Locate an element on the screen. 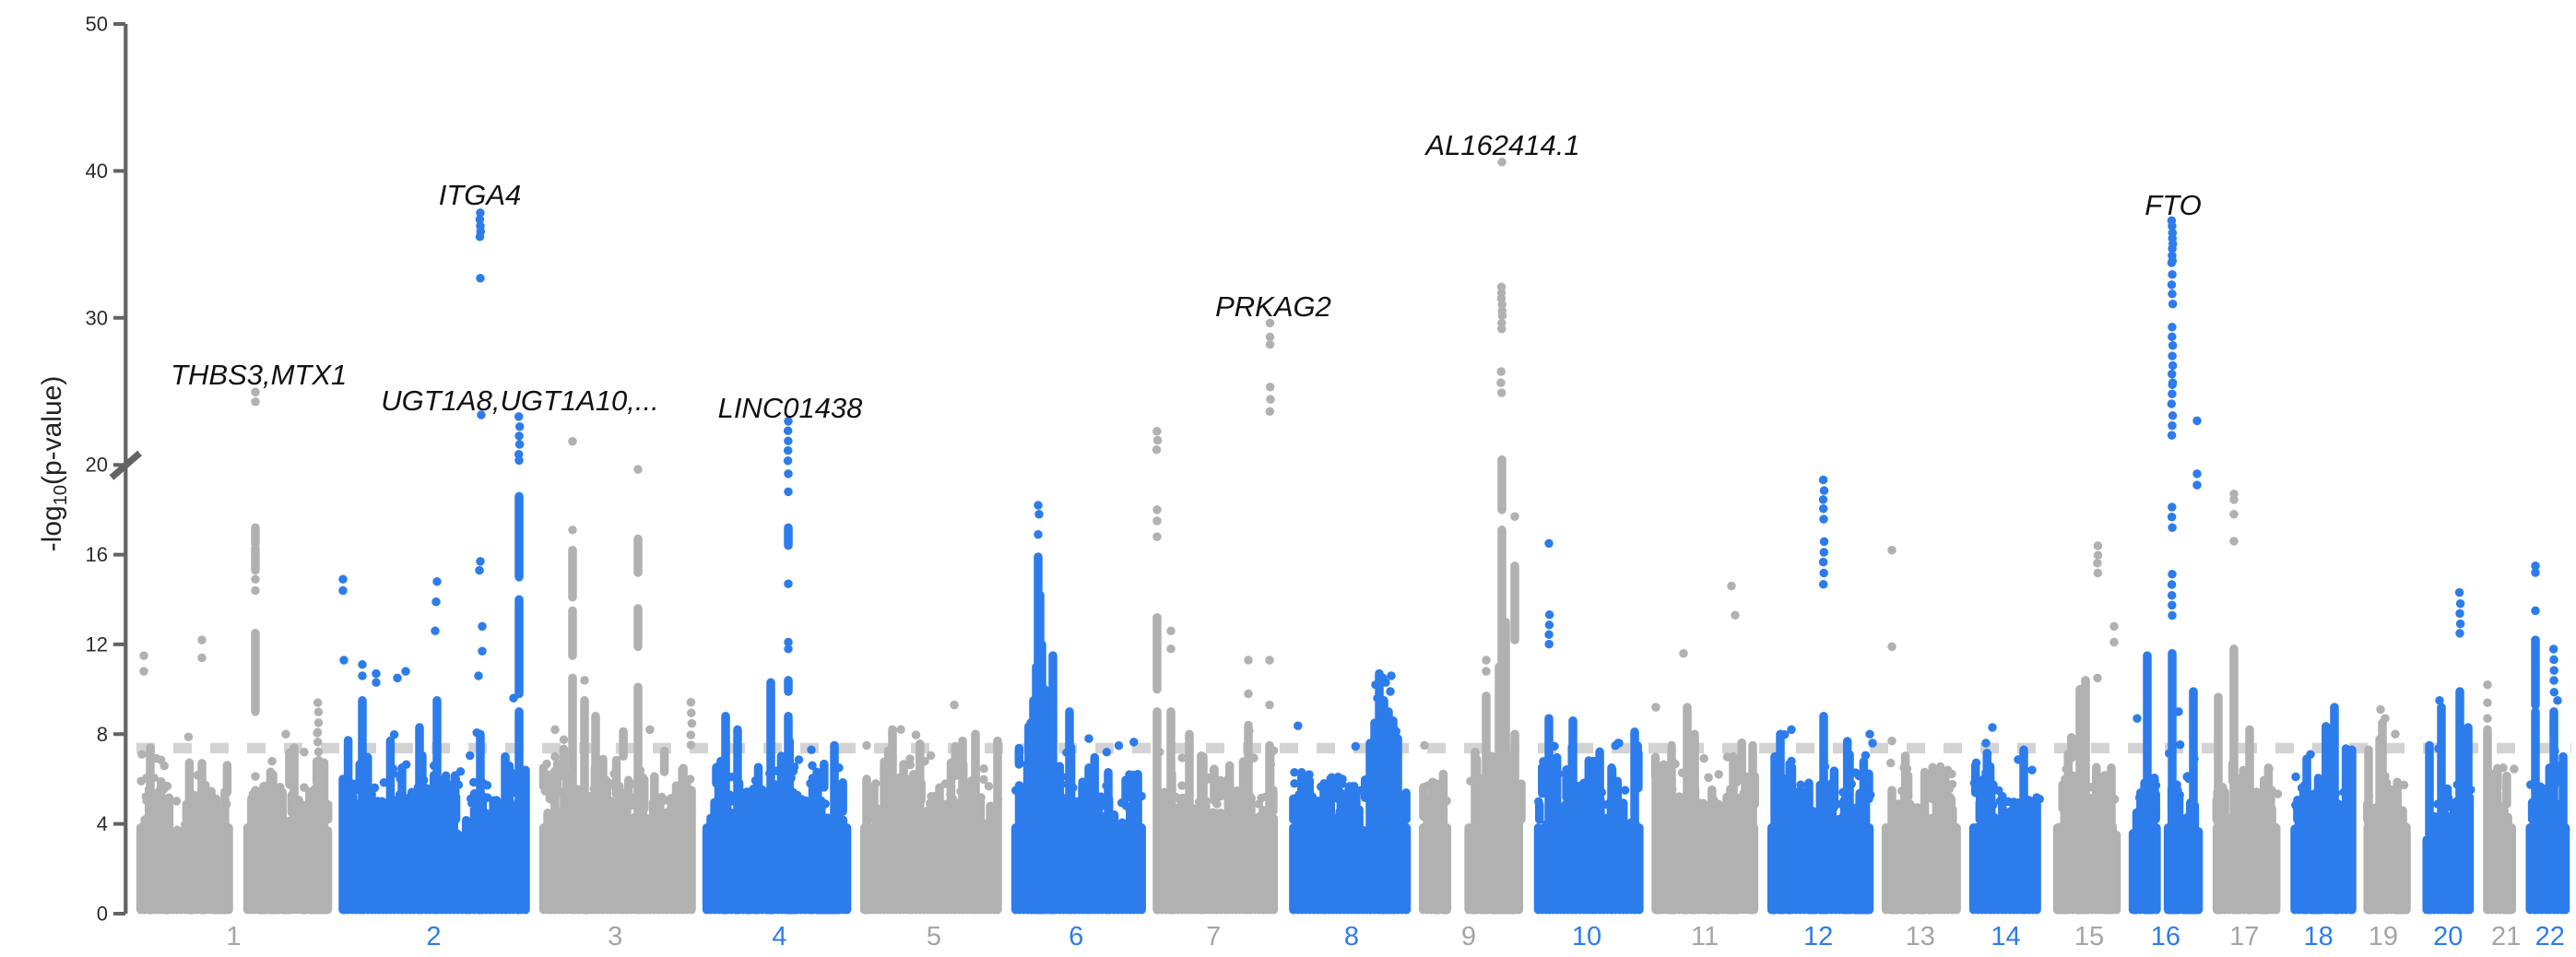  svg-text: 11 is located at coordinates (1705, 937).